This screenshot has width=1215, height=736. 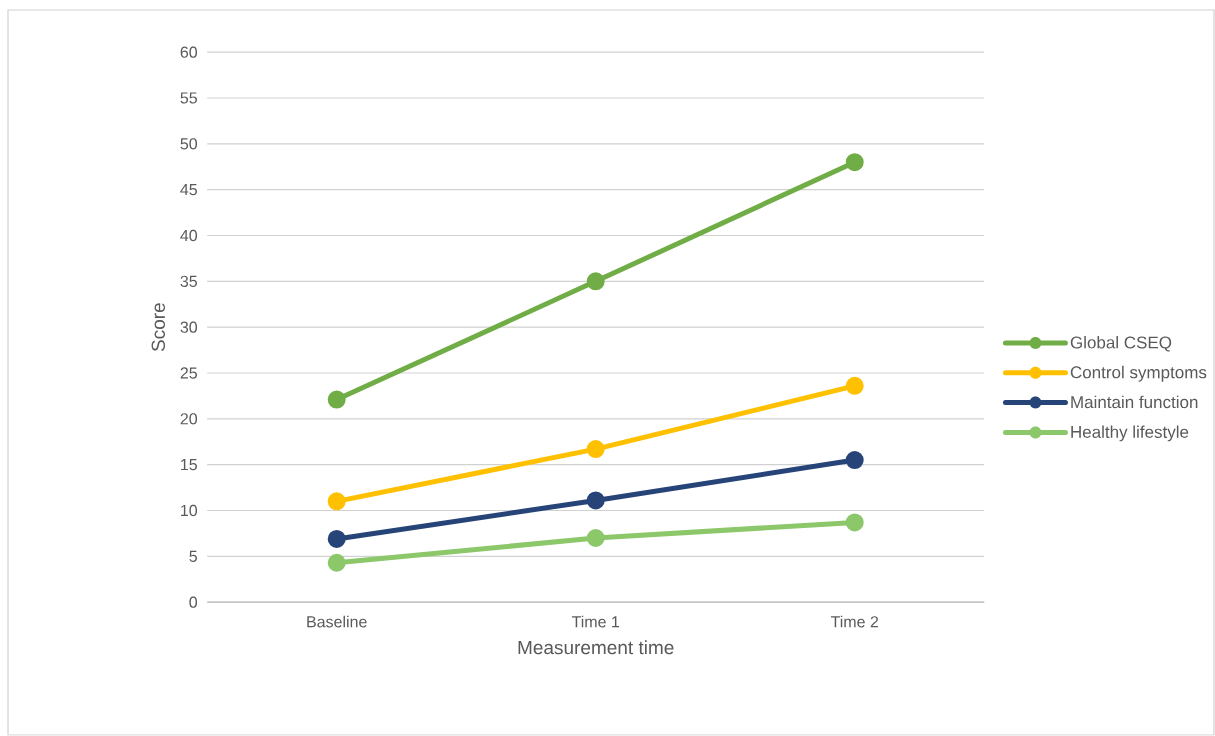 I want to click on x-tick-label: Time 2, so click(x=854, y=621).